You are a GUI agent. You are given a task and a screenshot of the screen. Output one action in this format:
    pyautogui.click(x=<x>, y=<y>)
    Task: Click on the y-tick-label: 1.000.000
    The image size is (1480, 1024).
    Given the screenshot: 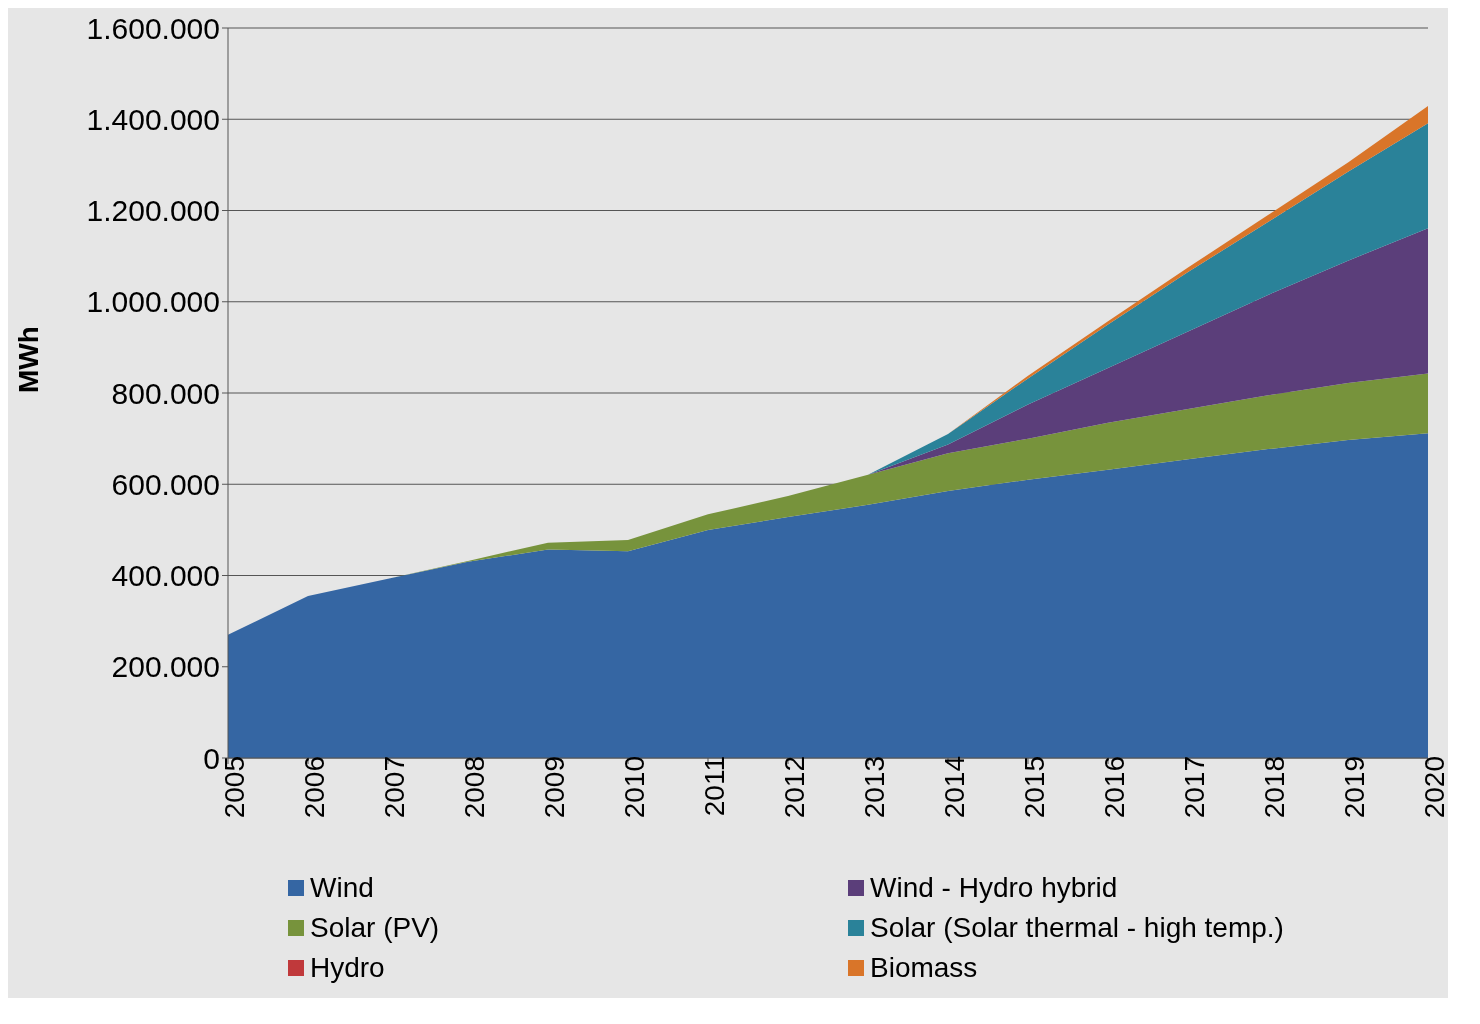 What is the action you would take?
    pyautogui.click(x=153, y=302)
    